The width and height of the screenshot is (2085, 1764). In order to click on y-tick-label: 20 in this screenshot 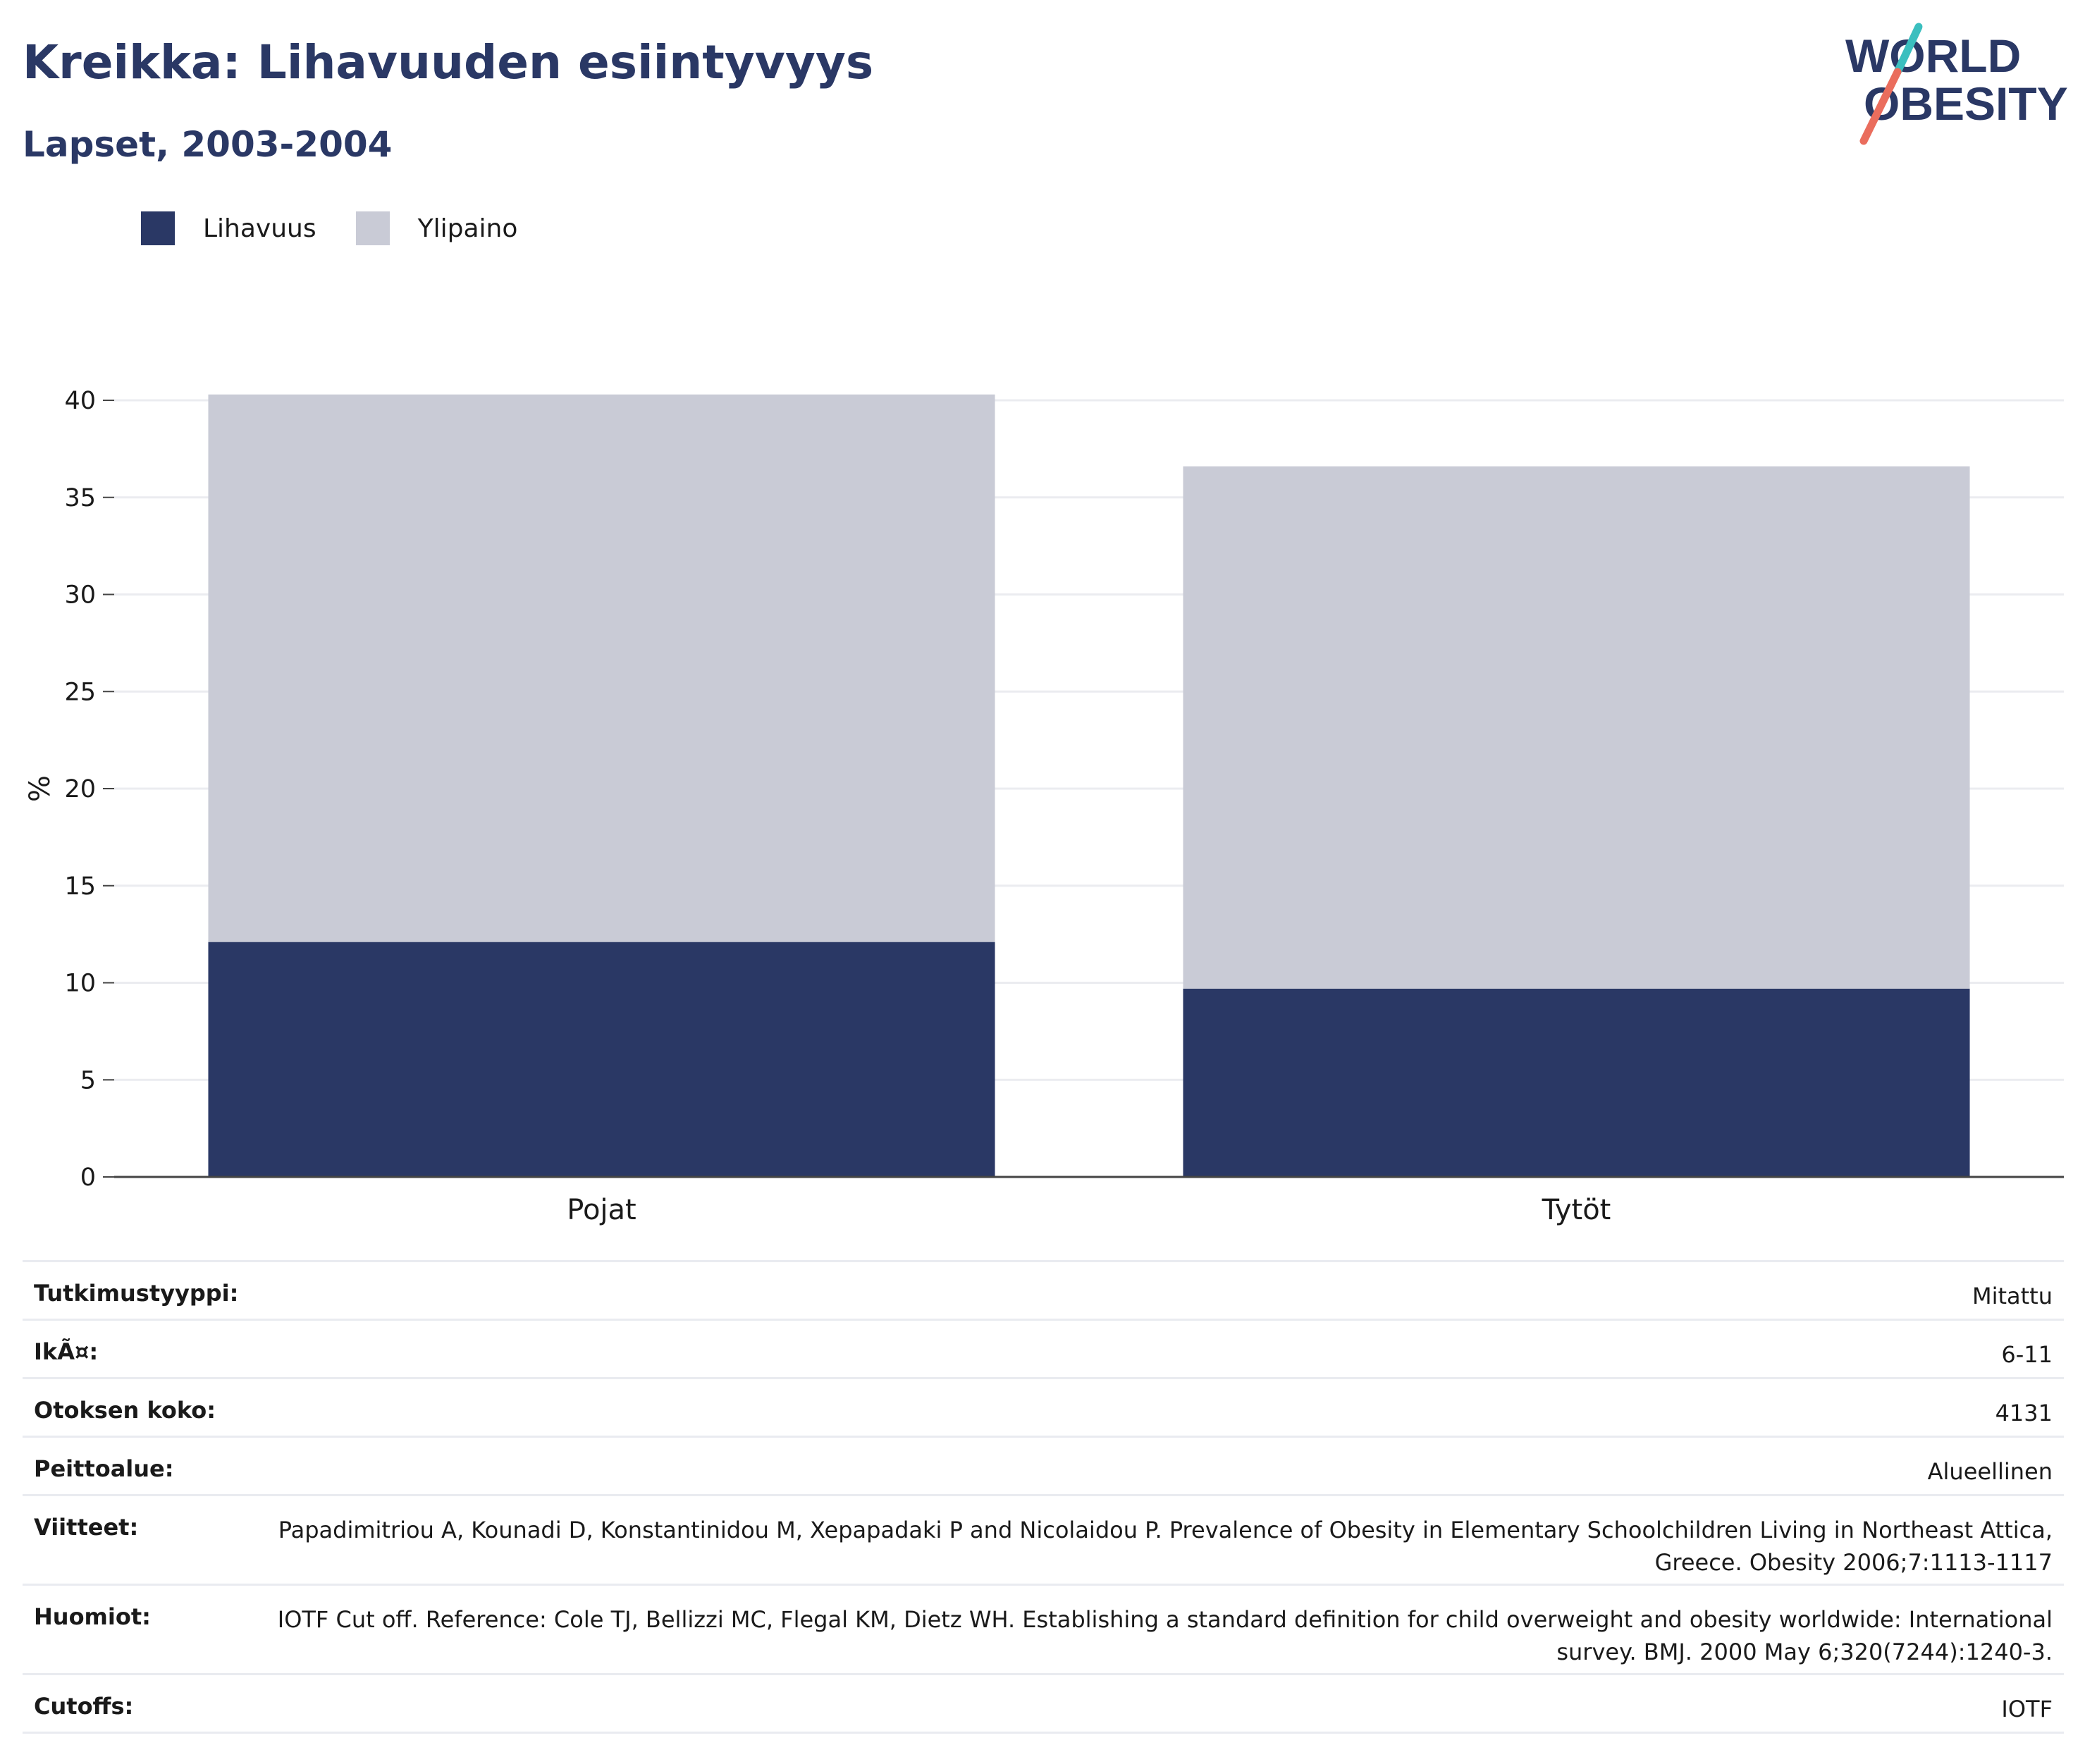, I will do `click(80, 789)`.